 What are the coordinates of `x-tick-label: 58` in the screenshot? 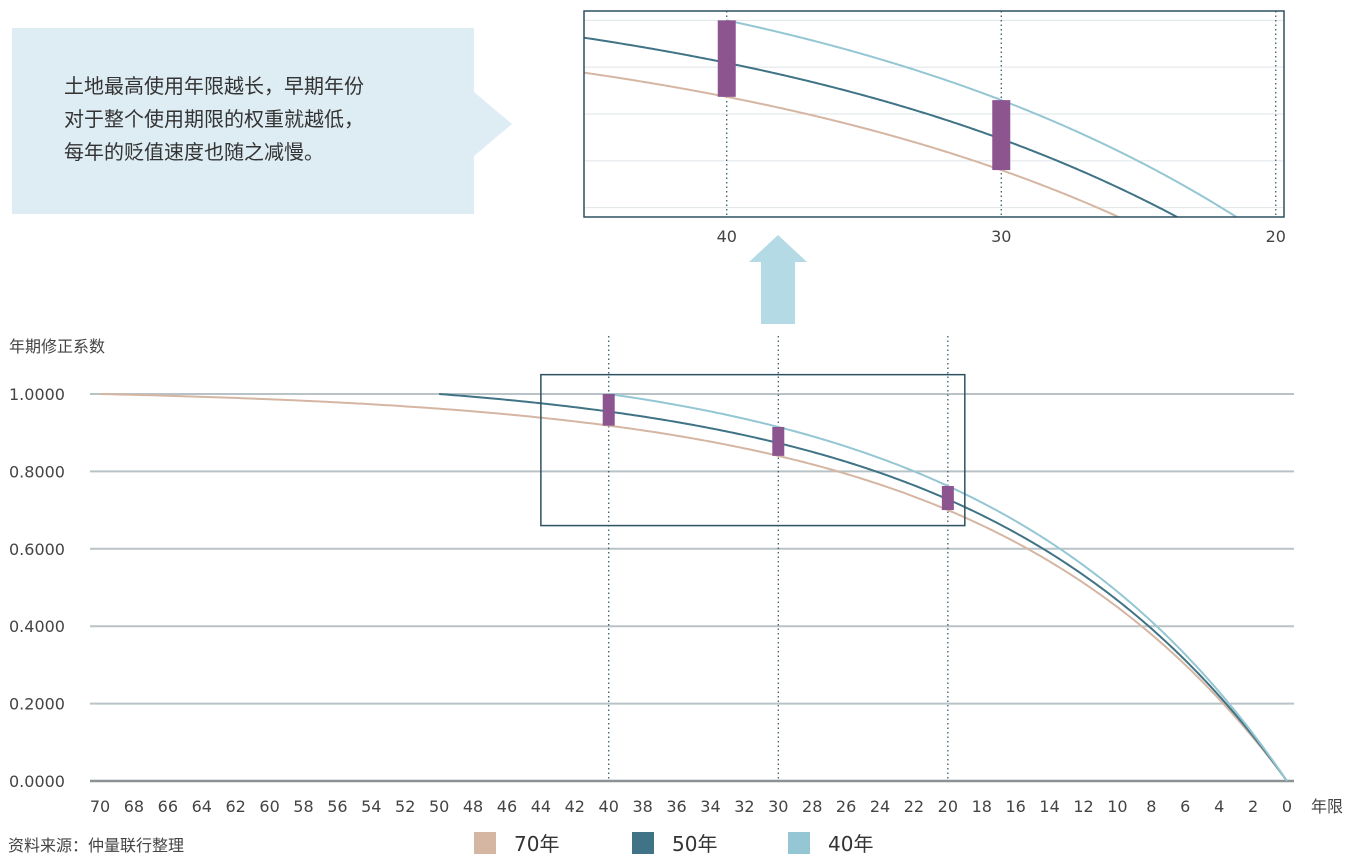 It's located at (303, 806).